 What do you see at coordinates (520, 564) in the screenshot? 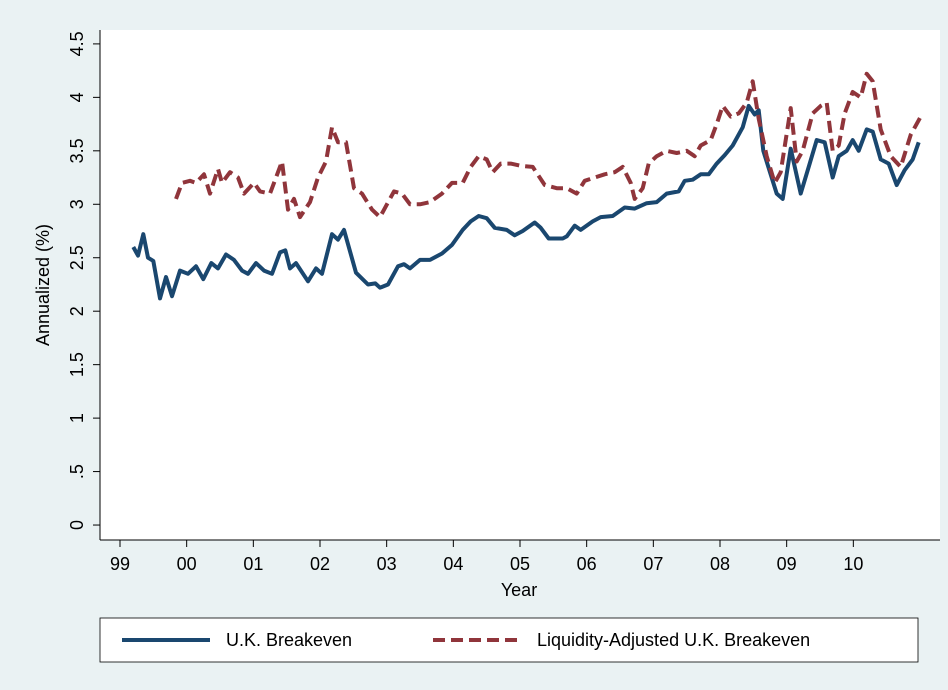
I see `x-tick-label: 05` at bounding box center [520, 564].